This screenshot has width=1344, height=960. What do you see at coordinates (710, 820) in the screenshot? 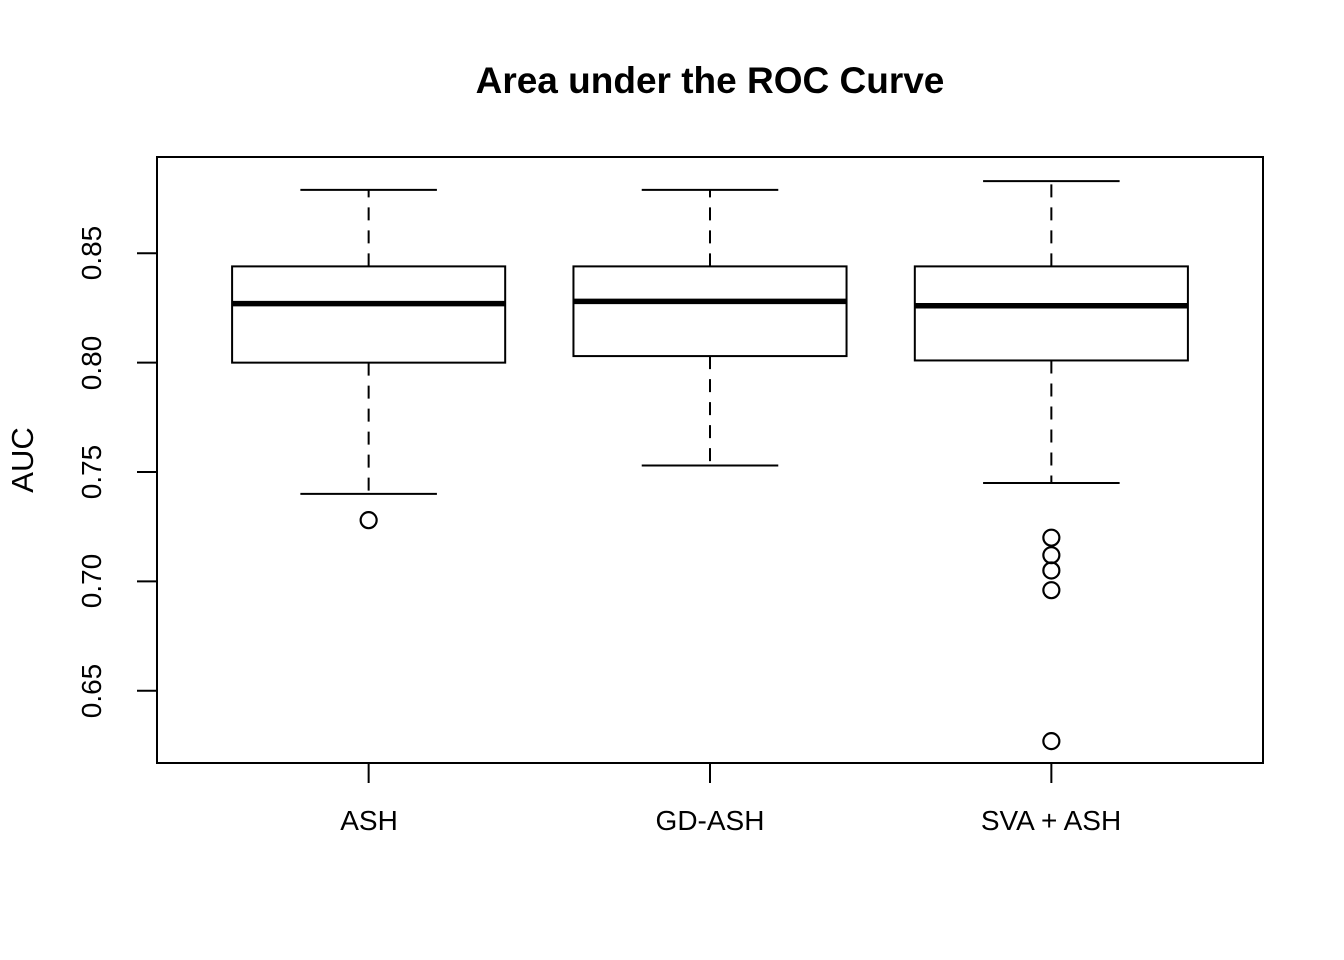
I see `x-category-label: GD-ASH` at bounding box center [710, 820].